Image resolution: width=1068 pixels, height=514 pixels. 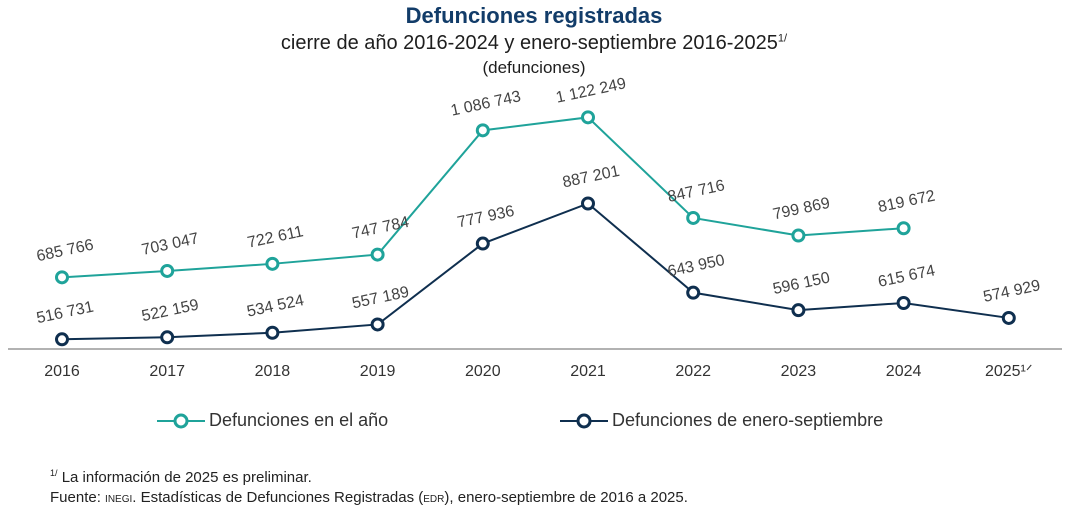 I want to click on x-tick-label: 2021, so click(x=588, y=371).